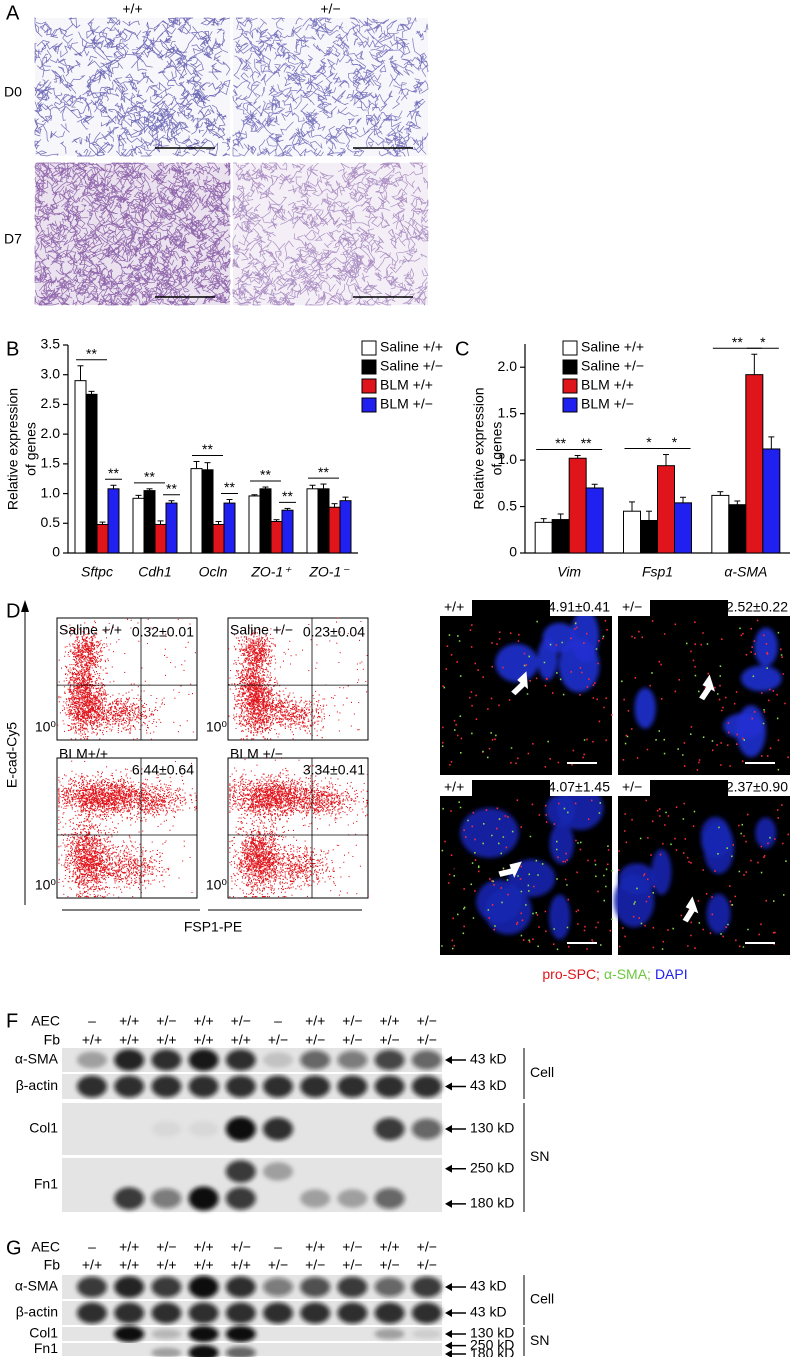  Describe the element at coordinates (37, 1085) in the screenshot. I see `blot-label: β-actin` at that location.